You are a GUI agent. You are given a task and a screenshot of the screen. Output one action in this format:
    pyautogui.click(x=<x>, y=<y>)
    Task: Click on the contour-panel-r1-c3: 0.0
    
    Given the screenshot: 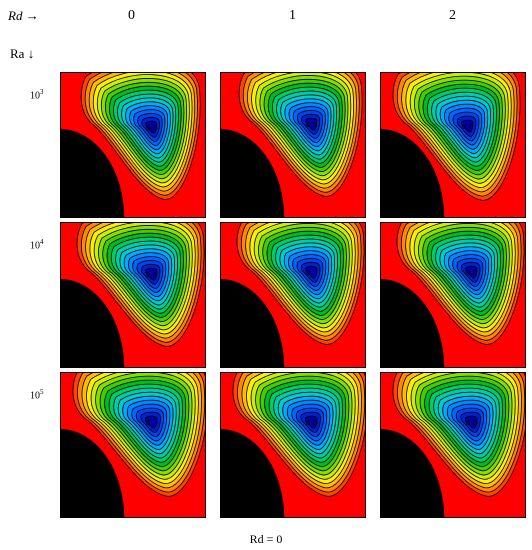 What is the action you would take?
    pyautogui.click(x=453, y=145)
    